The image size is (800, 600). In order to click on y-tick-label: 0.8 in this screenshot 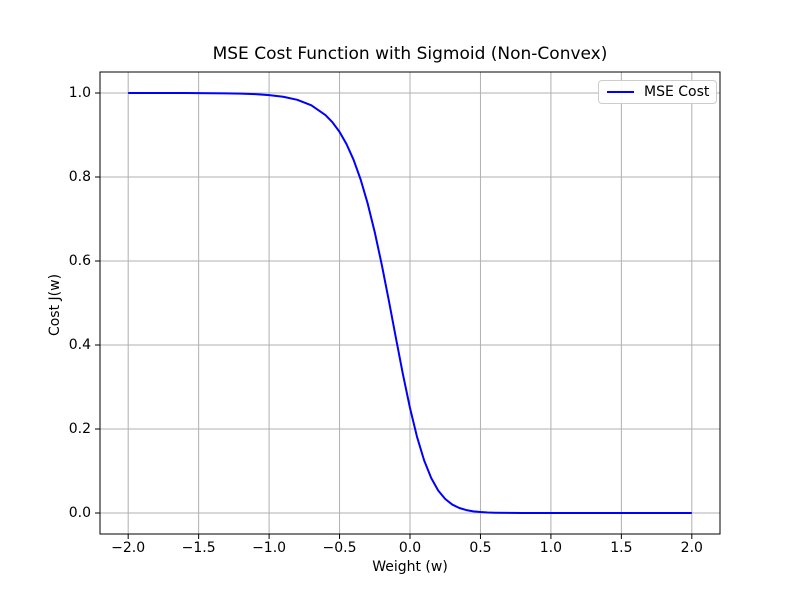, I will do `click(79, 177)`.